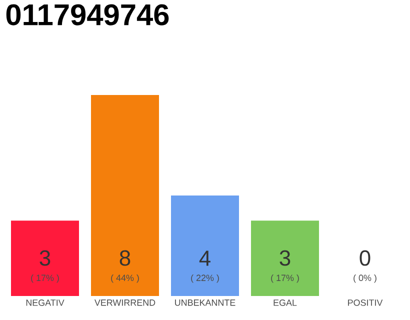  I want to click on data-label: 0, so click(365, 258).